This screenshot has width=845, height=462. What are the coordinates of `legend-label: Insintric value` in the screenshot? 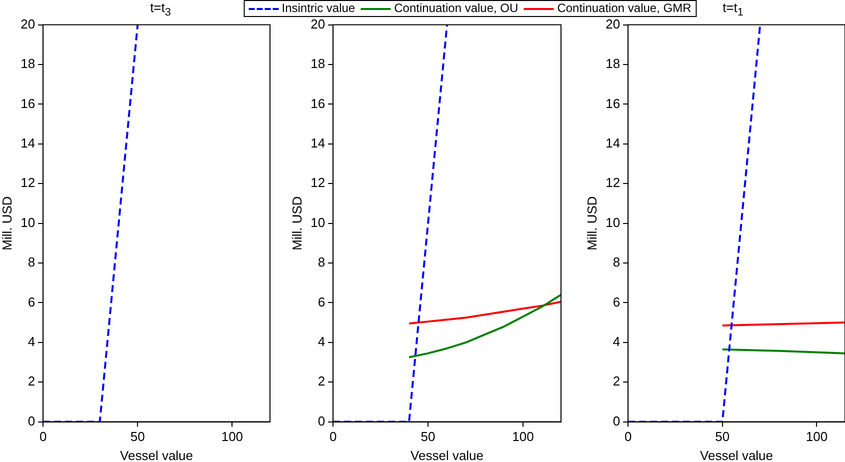 It's located at (318, 8).